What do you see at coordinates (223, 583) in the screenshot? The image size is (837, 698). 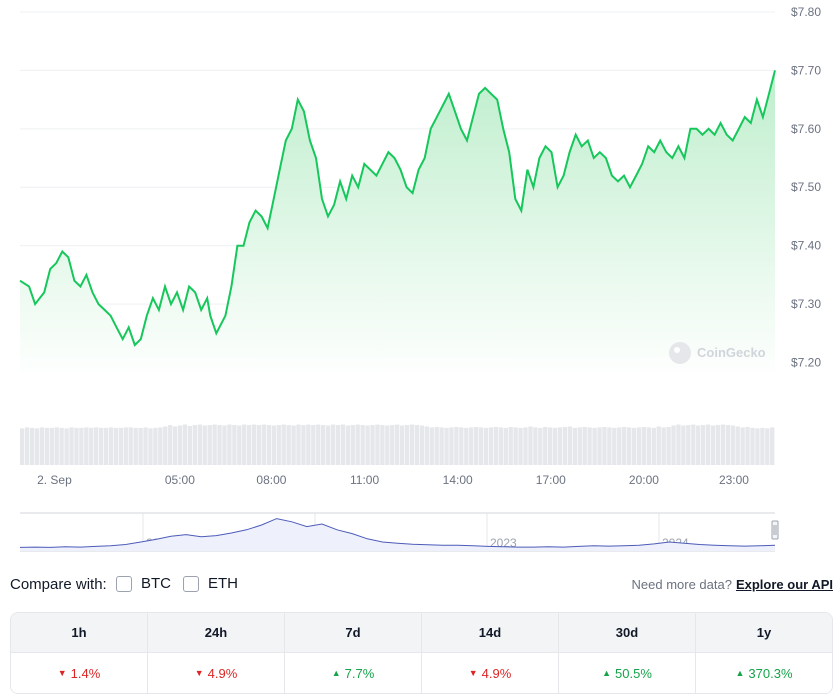 I see `eth-label: ETH` at bounding box center [223, 583].